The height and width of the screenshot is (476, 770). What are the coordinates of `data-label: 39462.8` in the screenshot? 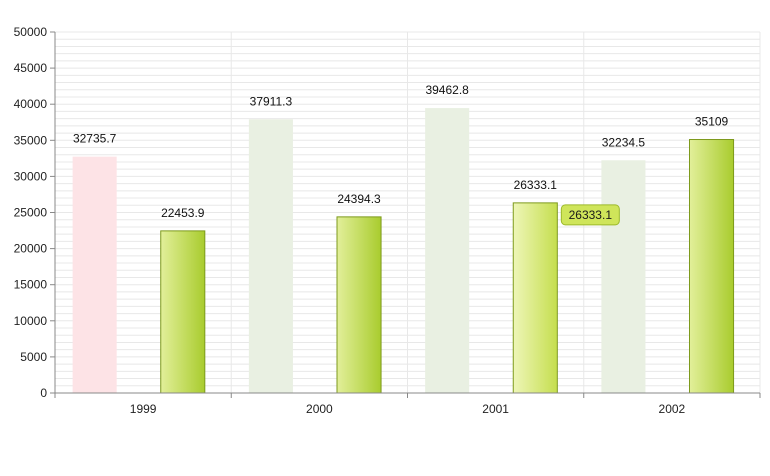 It's located at (447, 90).